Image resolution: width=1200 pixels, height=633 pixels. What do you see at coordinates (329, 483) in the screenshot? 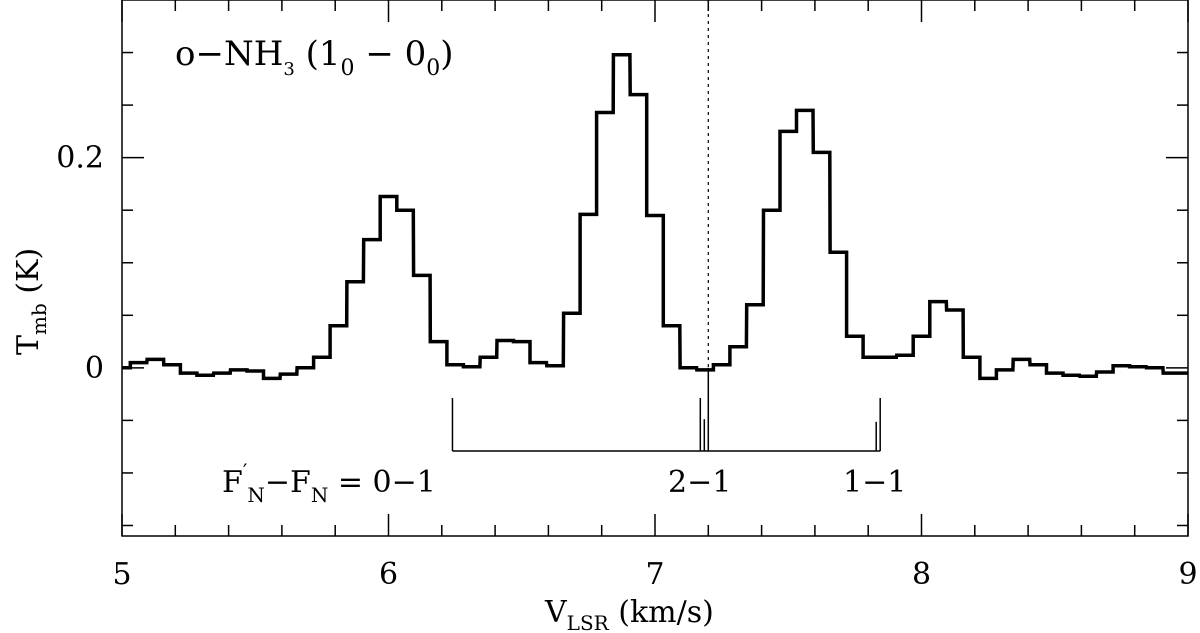
I see `hfs-label-main: F′N−FN = 0−1` at bounding box center [329, 483].